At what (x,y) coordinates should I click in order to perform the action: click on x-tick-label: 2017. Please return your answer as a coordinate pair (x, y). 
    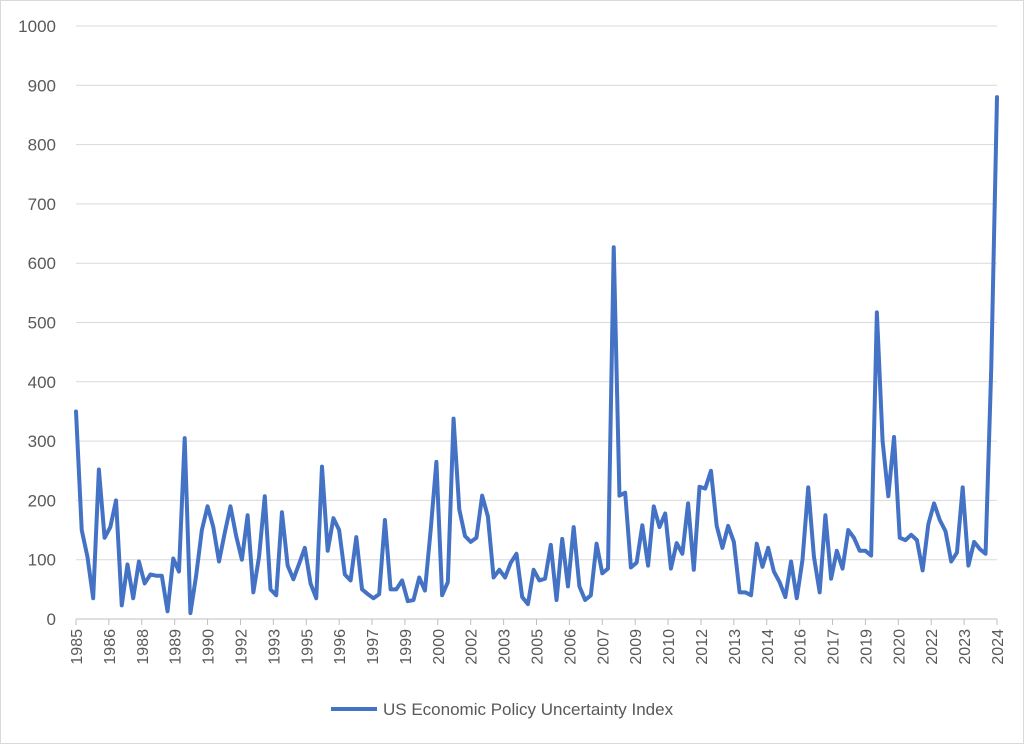
    Looking at the image, I should click on (834, 647).